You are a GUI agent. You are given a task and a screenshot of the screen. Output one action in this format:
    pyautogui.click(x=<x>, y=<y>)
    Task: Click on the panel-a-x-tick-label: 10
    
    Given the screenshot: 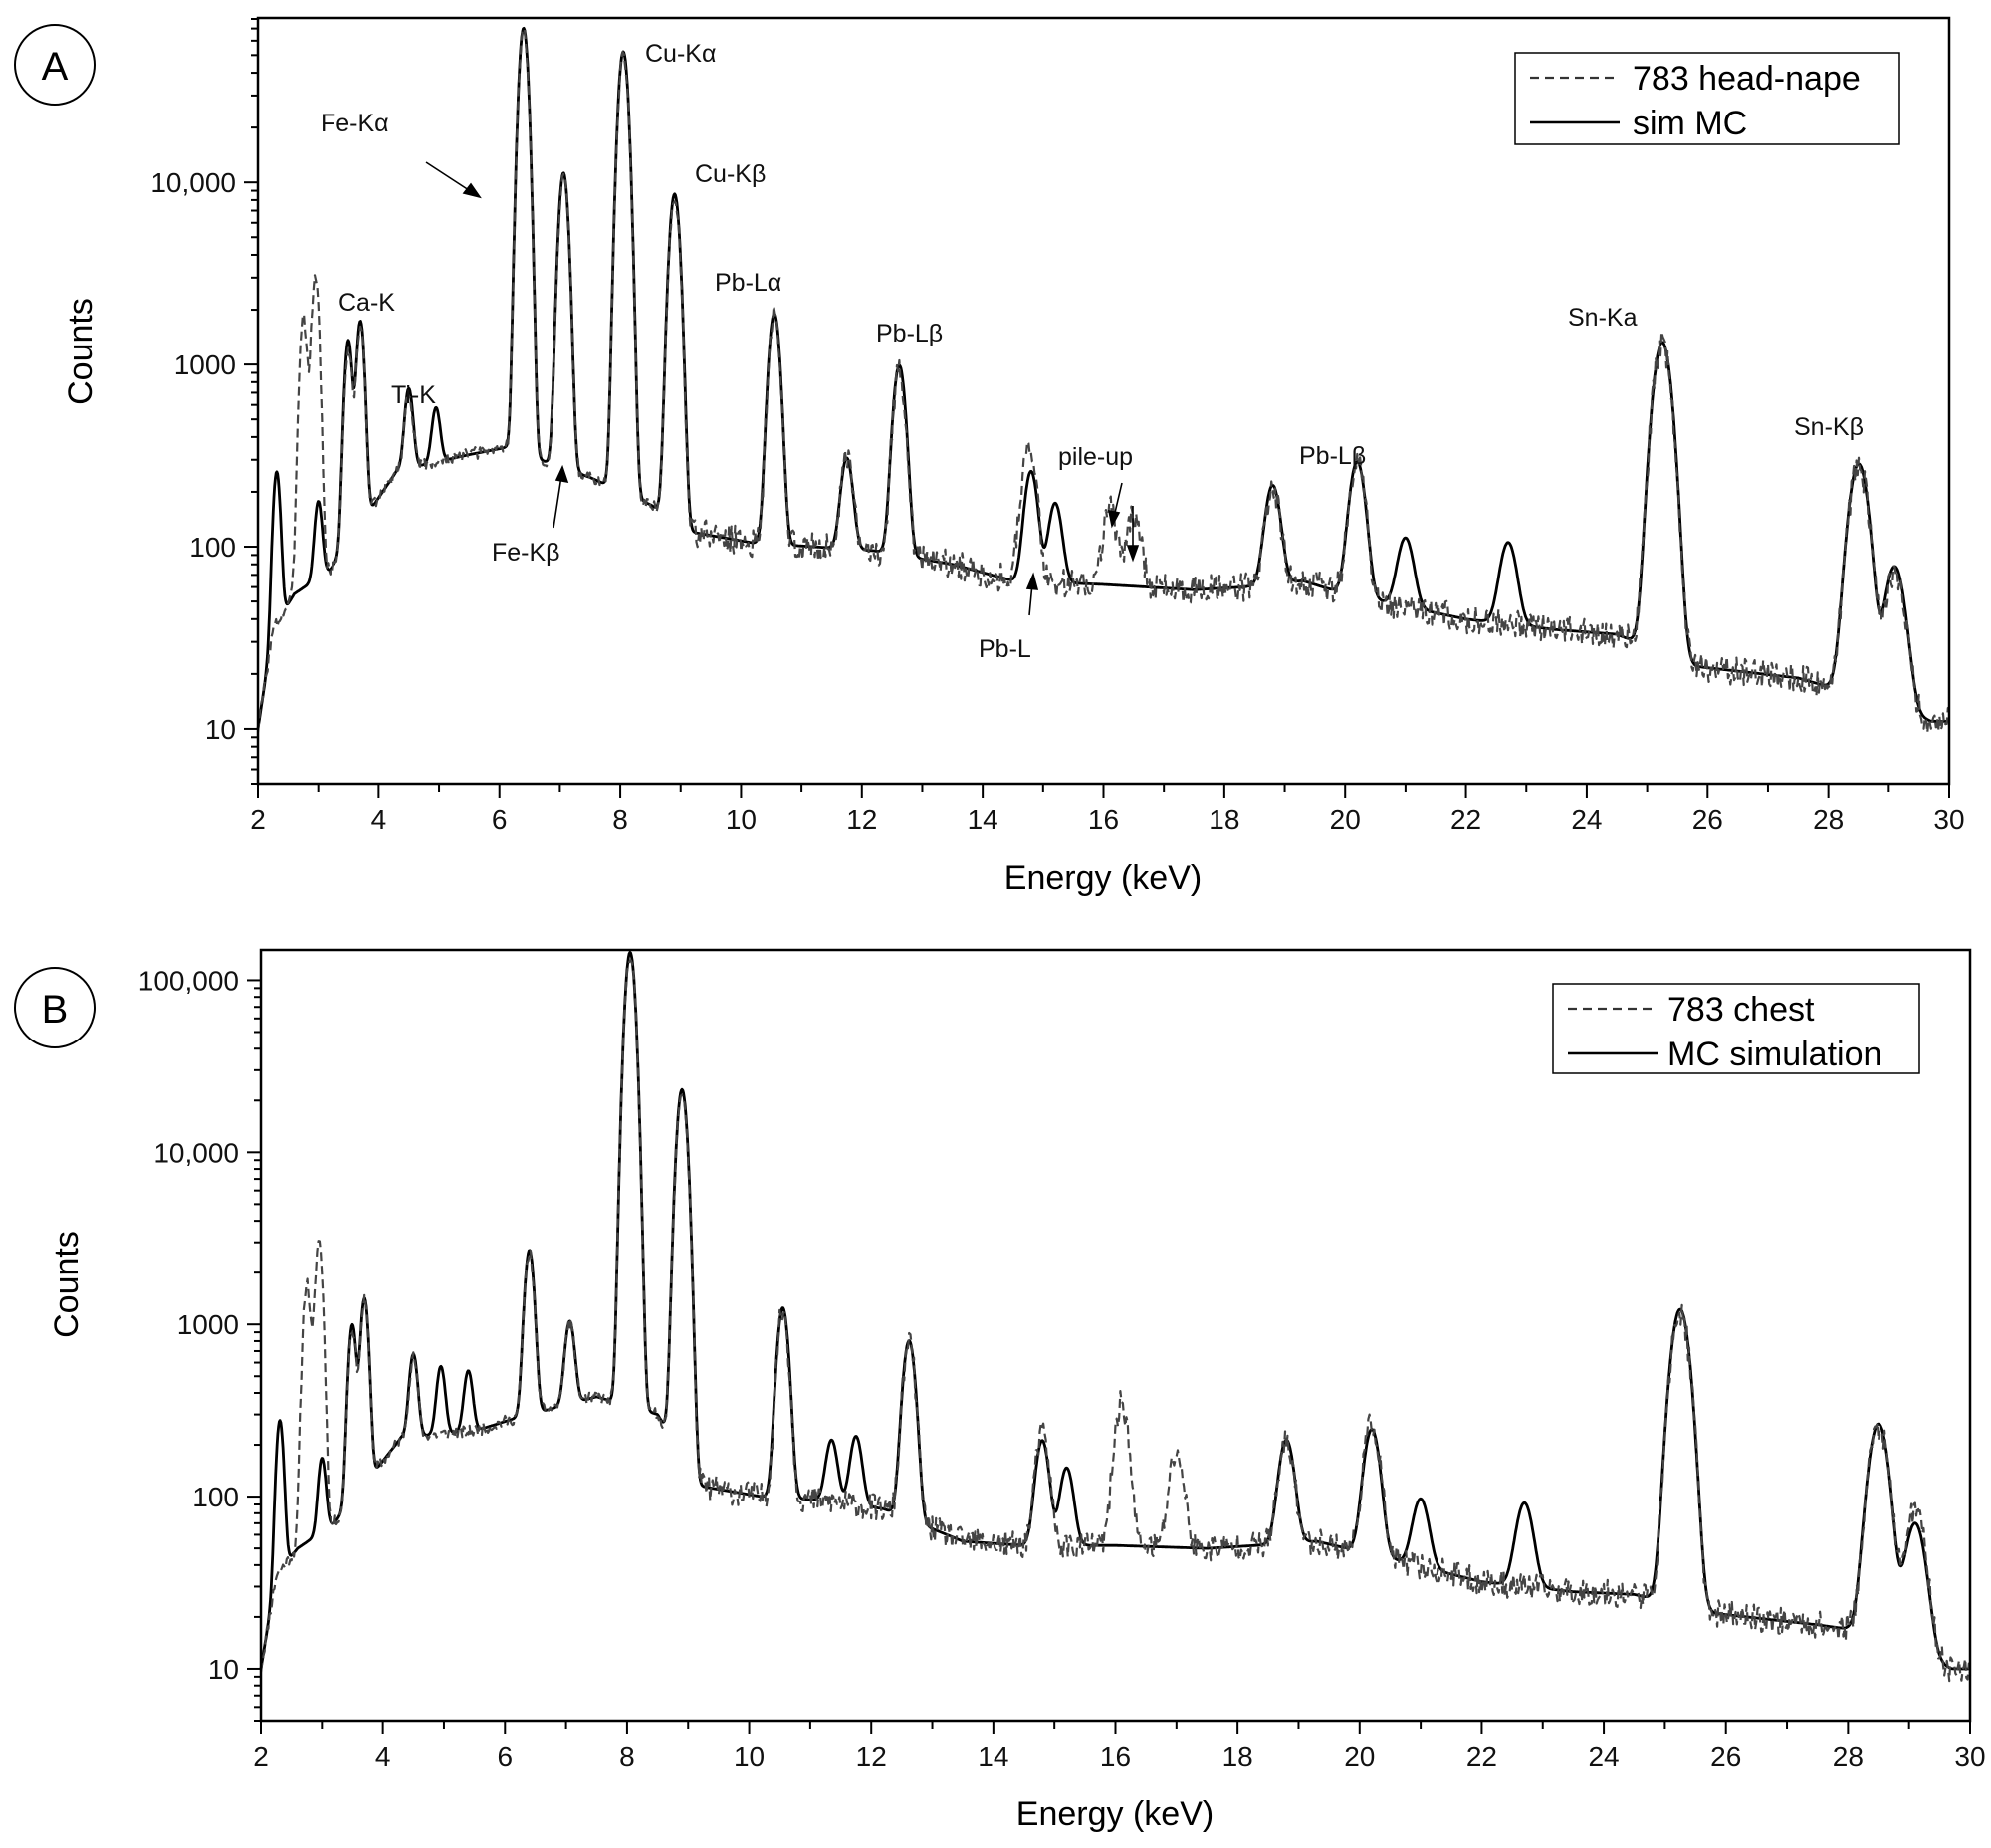 What is the action you would take?
    pyautogui.click(x=742, y=820)
    